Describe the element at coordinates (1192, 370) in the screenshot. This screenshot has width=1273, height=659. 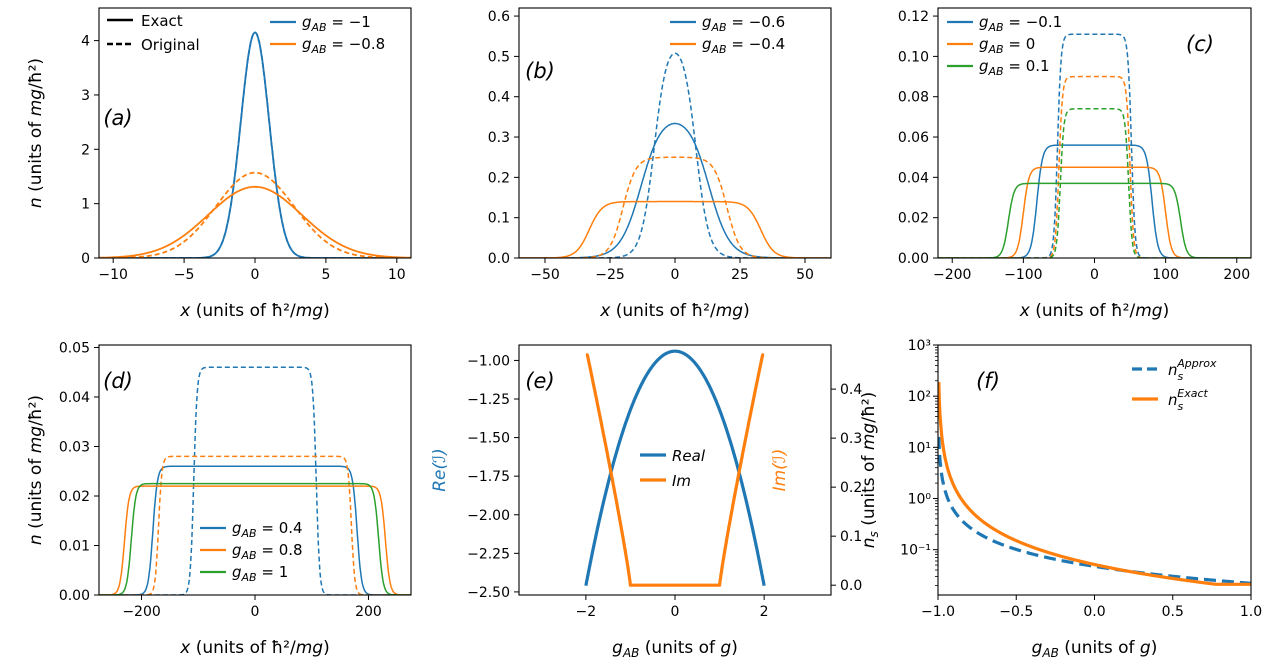
I see `legend-label: nsApprox` at that location.